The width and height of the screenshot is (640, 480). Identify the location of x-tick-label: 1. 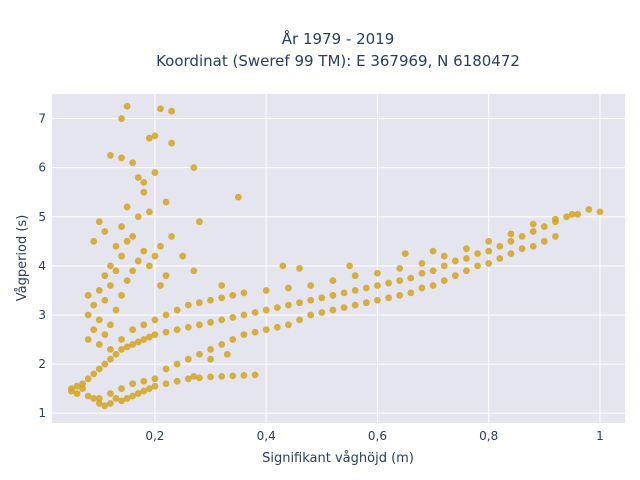
(600, 436).